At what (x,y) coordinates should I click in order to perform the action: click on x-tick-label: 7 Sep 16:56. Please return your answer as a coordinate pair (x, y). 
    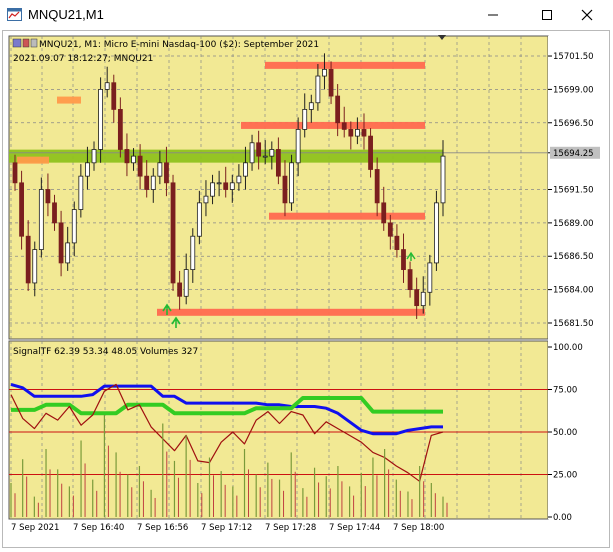
    Looking at the image, I should click on (162, 528).